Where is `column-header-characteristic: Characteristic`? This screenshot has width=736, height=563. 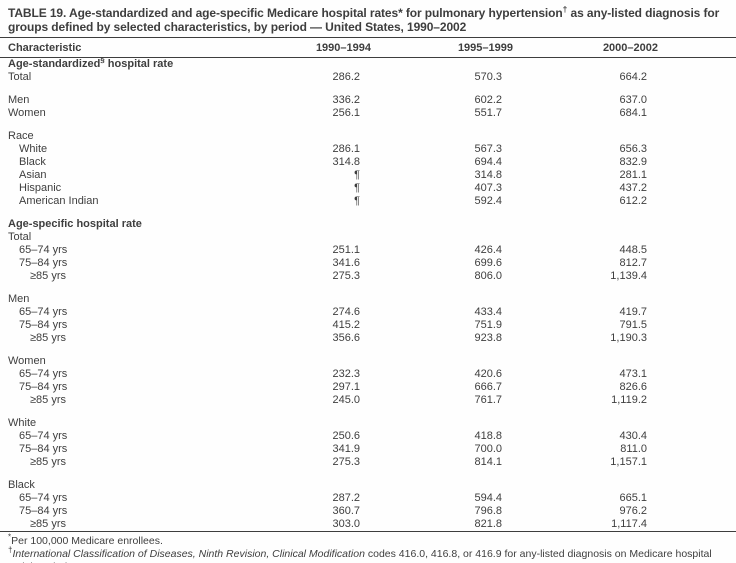
column-header-characteristic: Characteristic is located at coordinates (150, 47).